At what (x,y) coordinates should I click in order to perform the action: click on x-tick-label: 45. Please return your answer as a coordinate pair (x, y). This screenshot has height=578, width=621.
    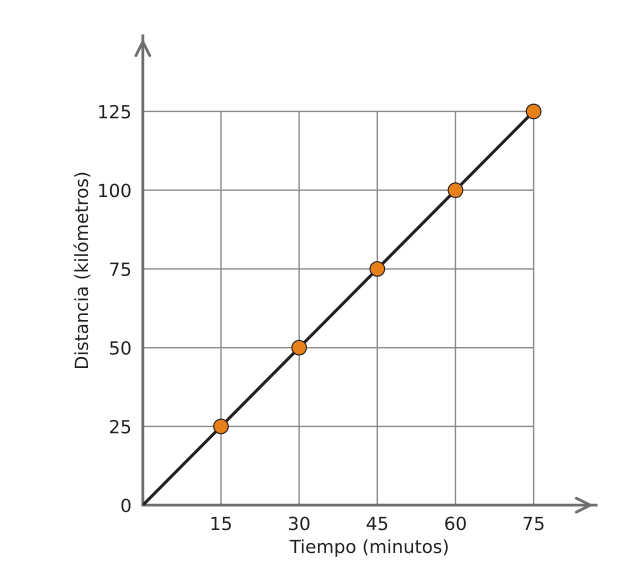
    Looking at the image, I should click on (377, 523).